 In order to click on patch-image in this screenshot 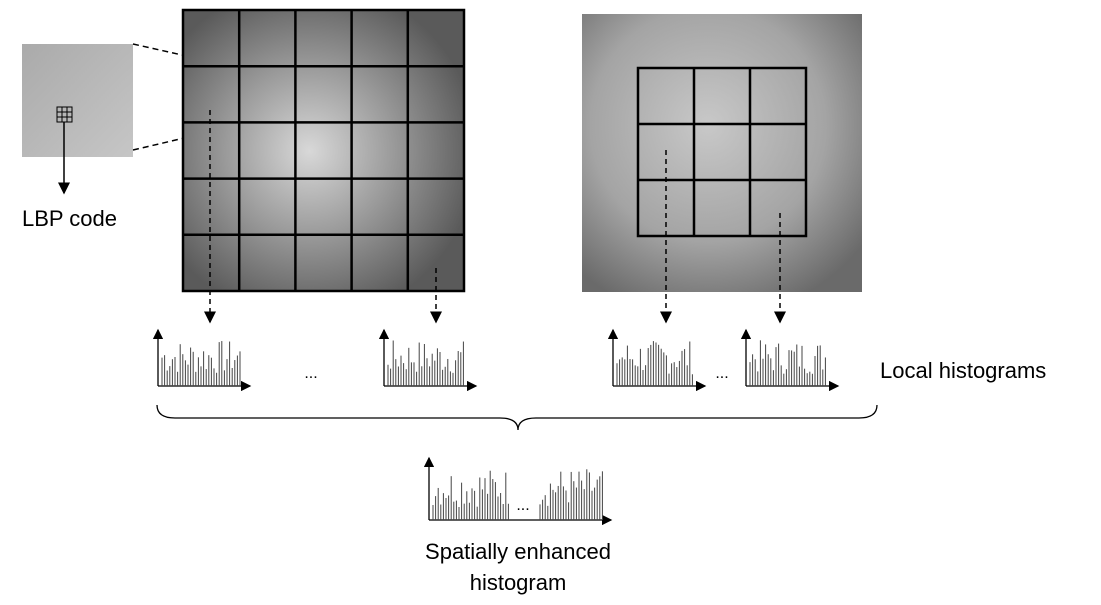, I will do `click(77, 100)`.